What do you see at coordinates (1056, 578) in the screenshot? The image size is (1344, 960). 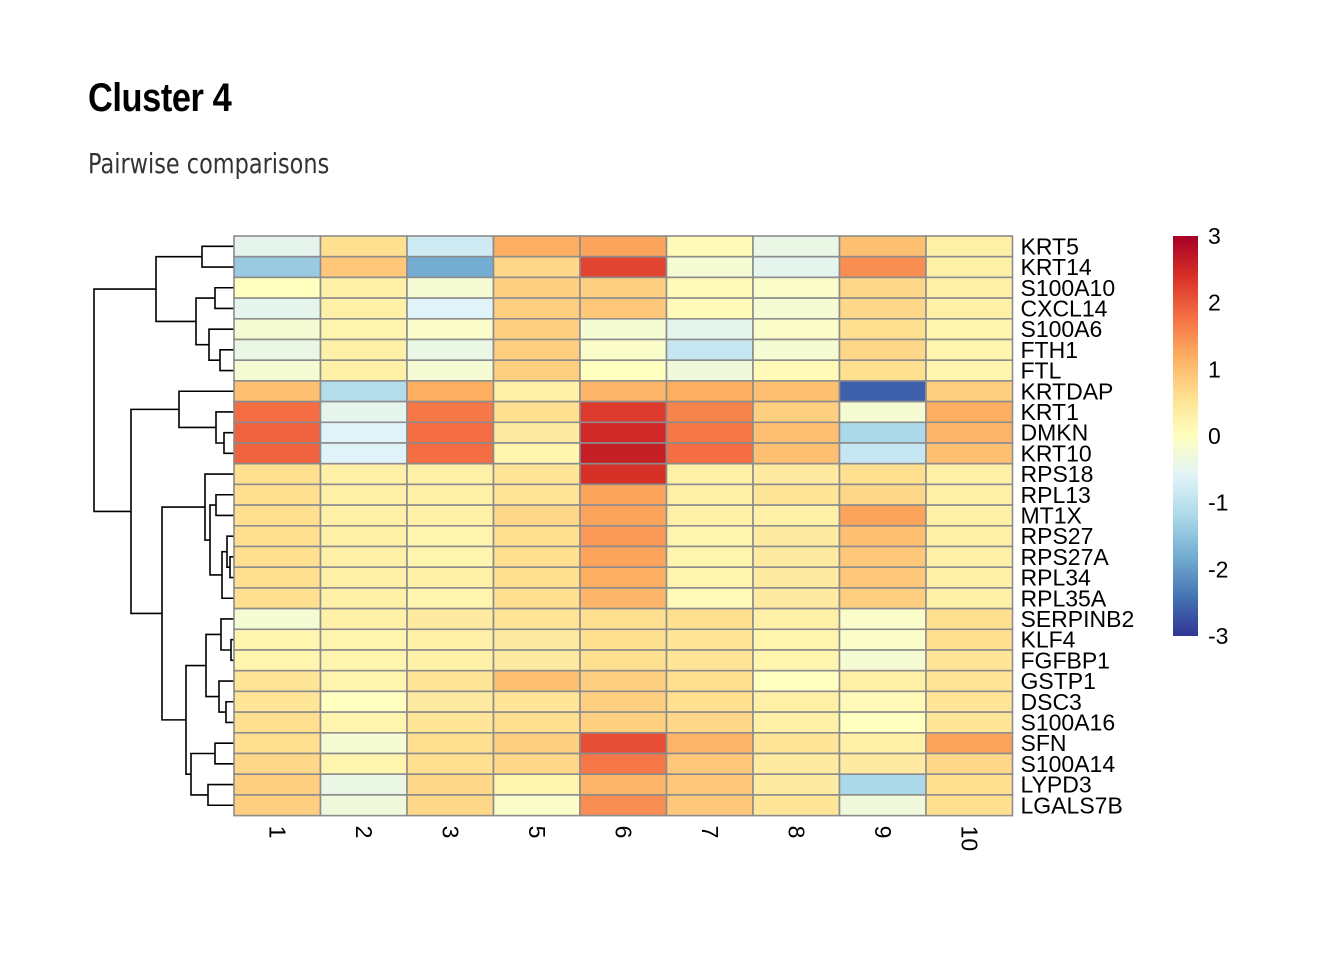 I see `row-label: RPL34` at bounding box center [1056, 578].